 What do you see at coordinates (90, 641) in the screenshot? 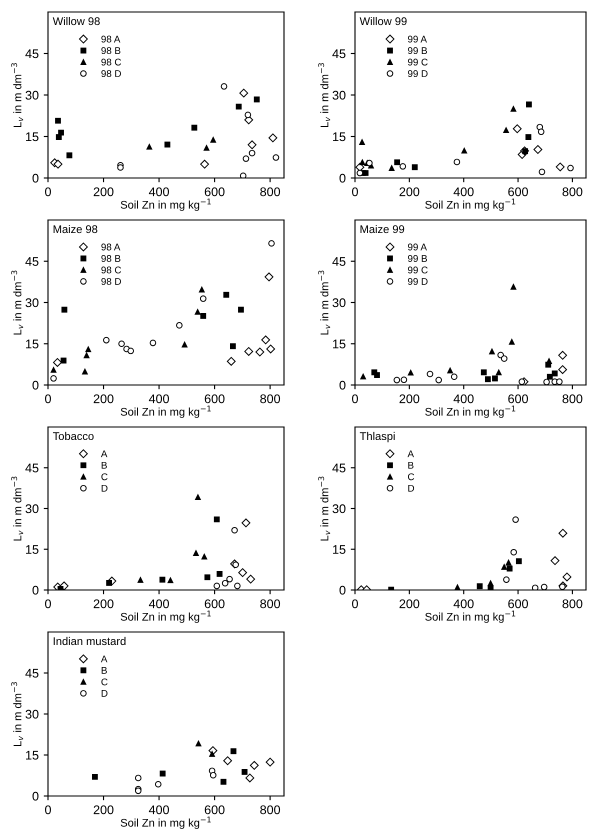
I see `chart-title: Indian mustard` at bounding box center [90, 641].